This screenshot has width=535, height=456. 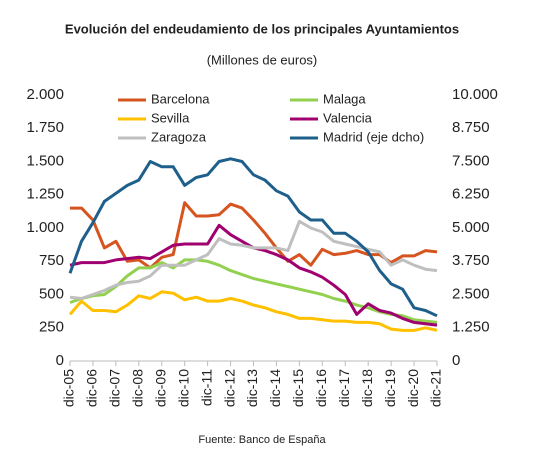 What do you see at coordinates (45, 194) in the screenshot?
I see `y-tick-label: 1.250` at bounding box center [45, 194].